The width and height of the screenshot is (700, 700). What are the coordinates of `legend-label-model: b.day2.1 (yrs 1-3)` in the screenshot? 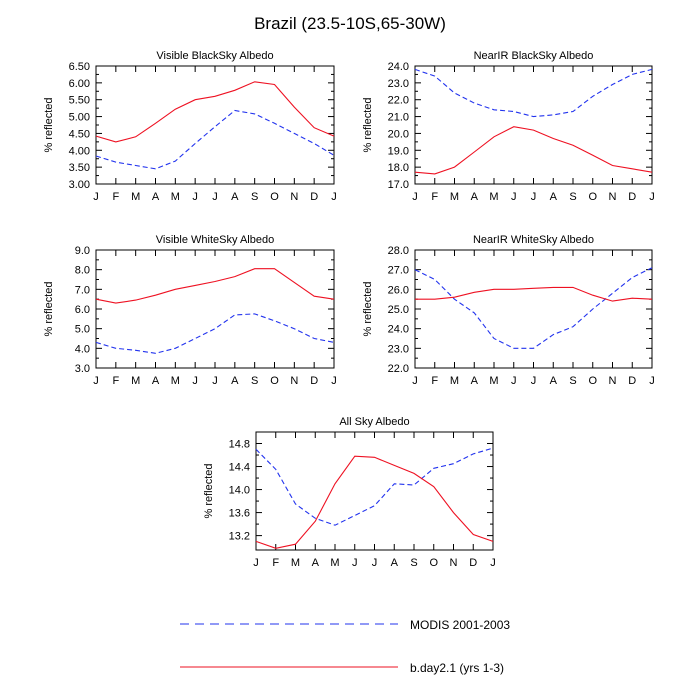 It's located at (457, 668).